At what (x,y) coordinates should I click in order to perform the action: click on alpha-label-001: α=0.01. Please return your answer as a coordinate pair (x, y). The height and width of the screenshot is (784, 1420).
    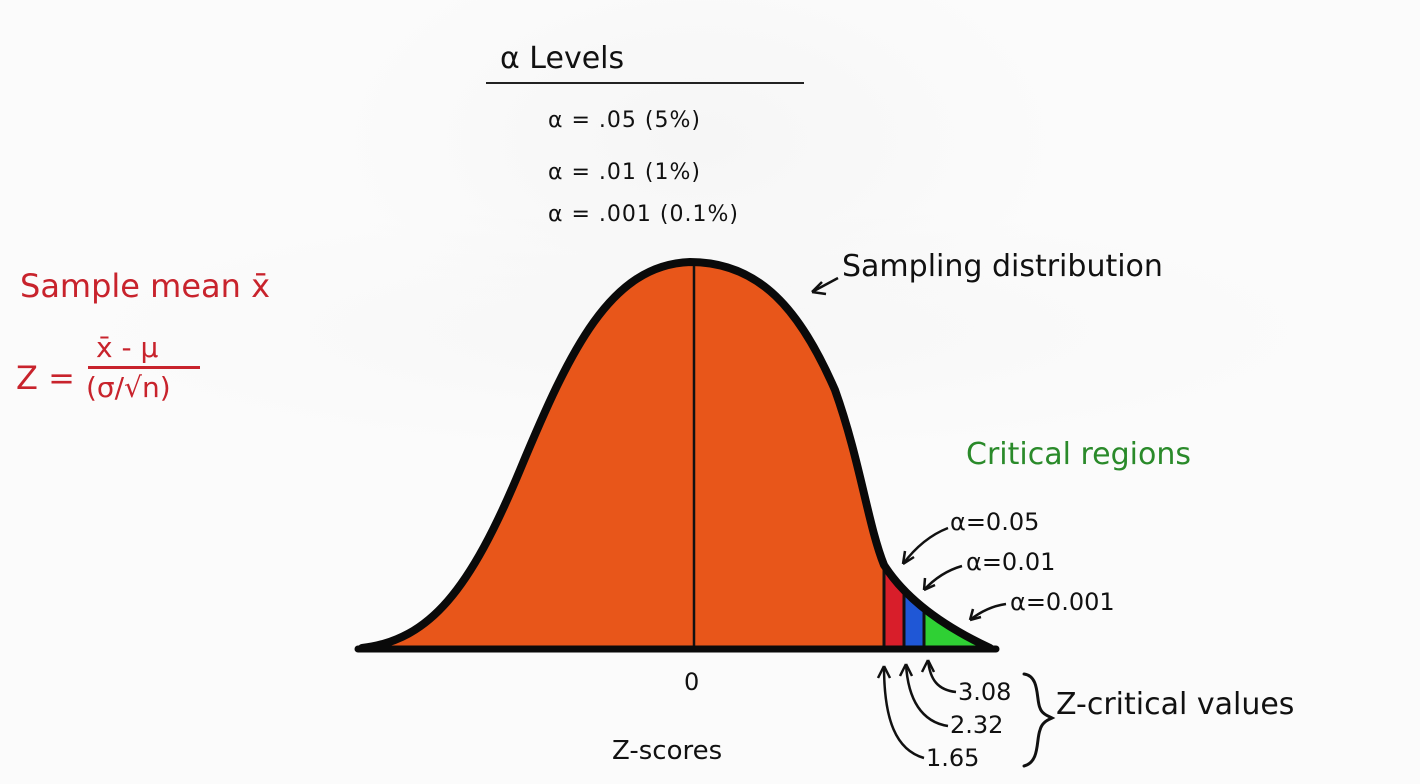
    Looking at the image, I should click on (1011, 562).